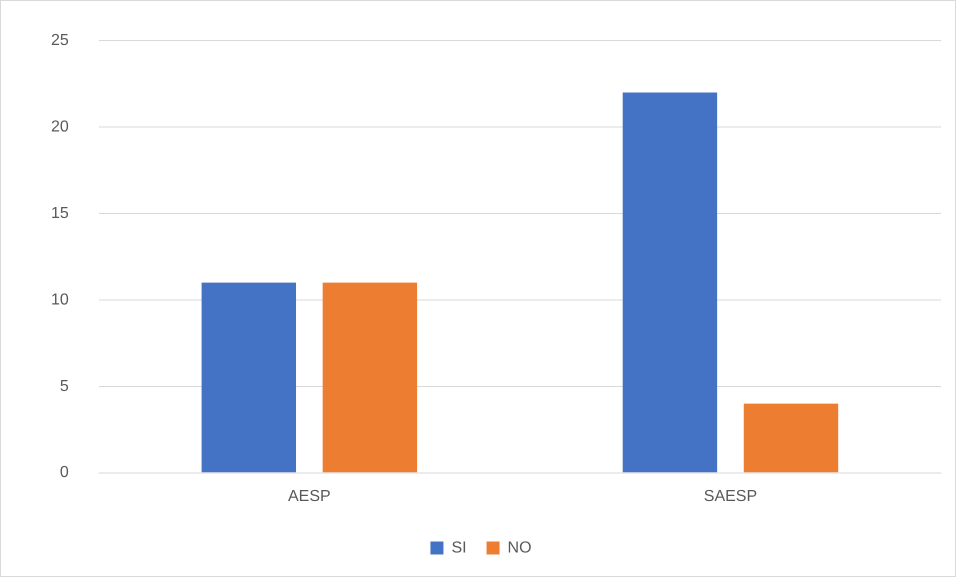 The width and height of the screenshot is (956, 577). Describe the element at coordinates (64, 386) in the screenshot. I see `y-tick-label: 5` at that location.